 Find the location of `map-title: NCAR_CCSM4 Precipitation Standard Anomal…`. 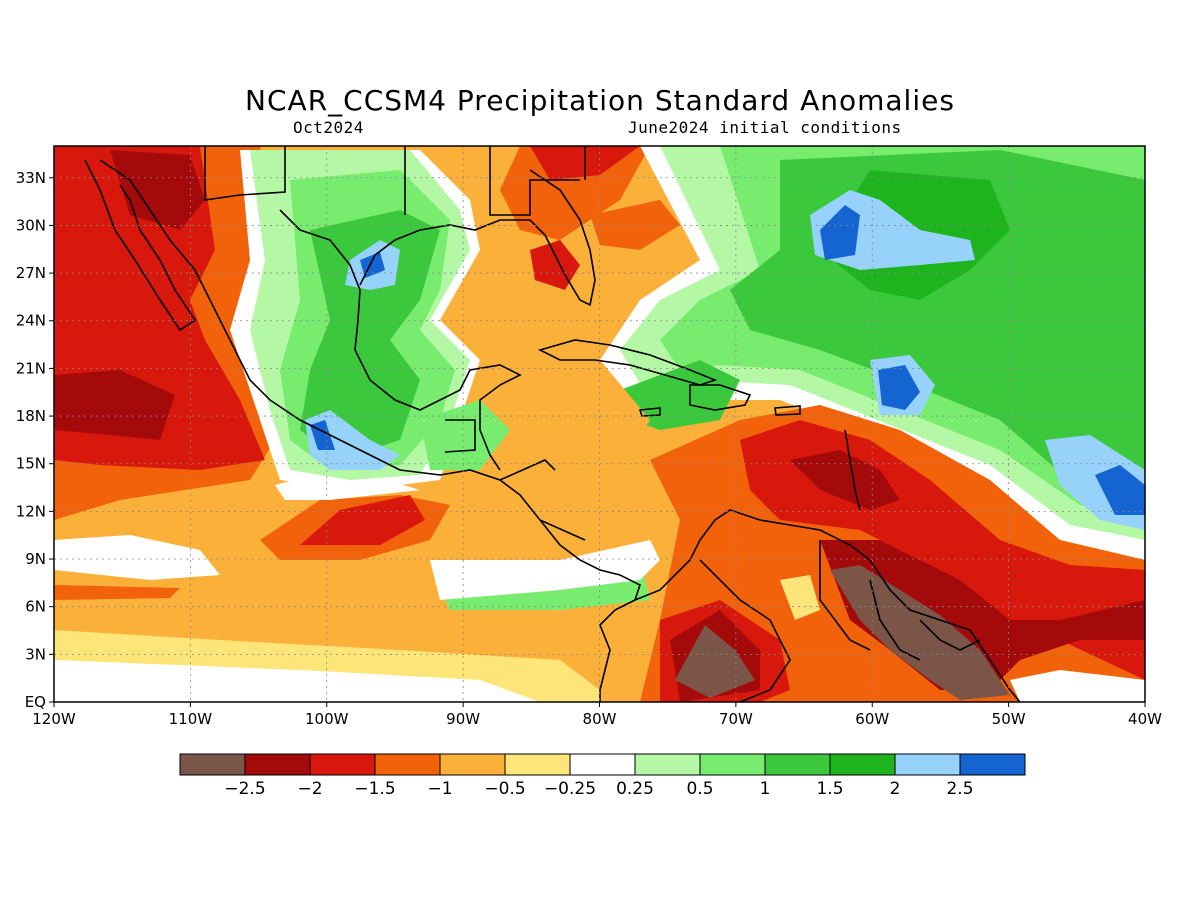

map-title: NCAR_CCSM4 Precipitation Standard Anomal… is located at coordinates (600, 100).